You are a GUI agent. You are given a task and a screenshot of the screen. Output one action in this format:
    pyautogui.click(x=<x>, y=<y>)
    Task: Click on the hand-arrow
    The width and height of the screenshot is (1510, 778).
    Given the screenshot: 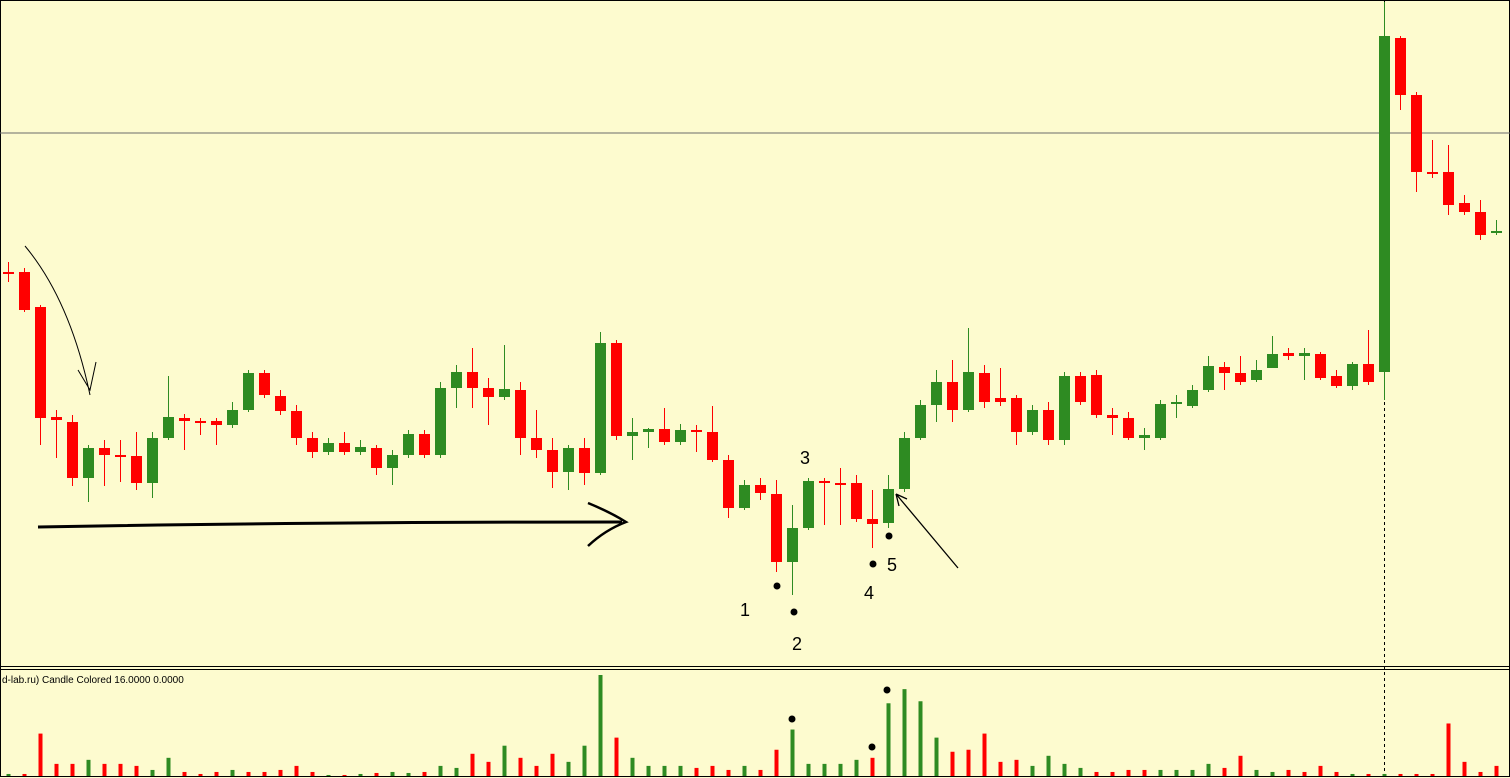 What is the action you would take?
    pyautogui.click(x=330, y=524)
    